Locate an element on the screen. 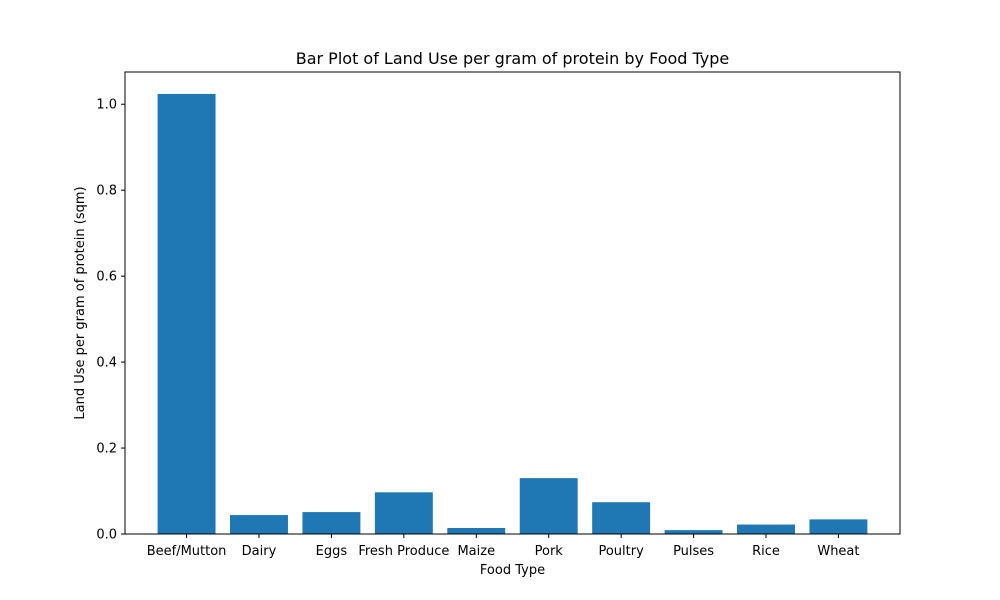  x-tick-label: Maize is located at coordinates (476, 551).